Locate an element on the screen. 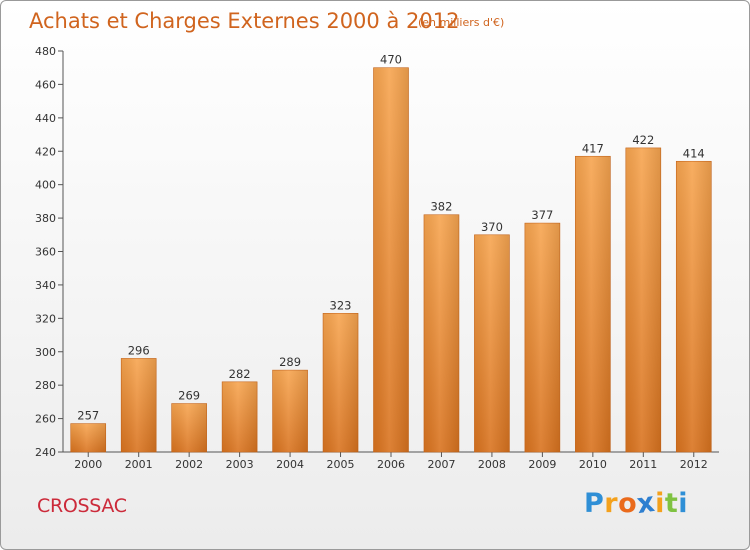  x-tick-label: 2000 is located at coordinates (88, 464).